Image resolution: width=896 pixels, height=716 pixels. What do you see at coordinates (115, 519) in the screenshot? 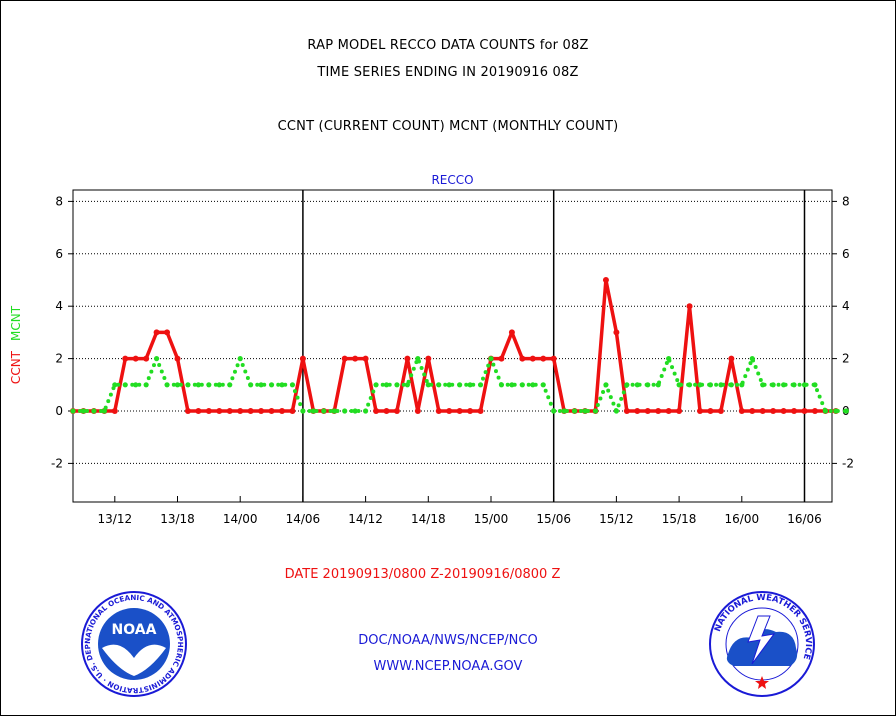
I see `x-tick-label: 13/12` at bounding box center [115, 519].